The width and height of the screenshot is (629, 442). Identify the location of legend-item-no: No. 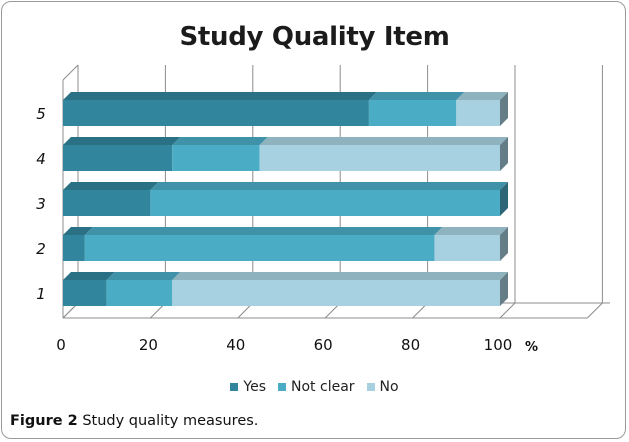
(382, 387).